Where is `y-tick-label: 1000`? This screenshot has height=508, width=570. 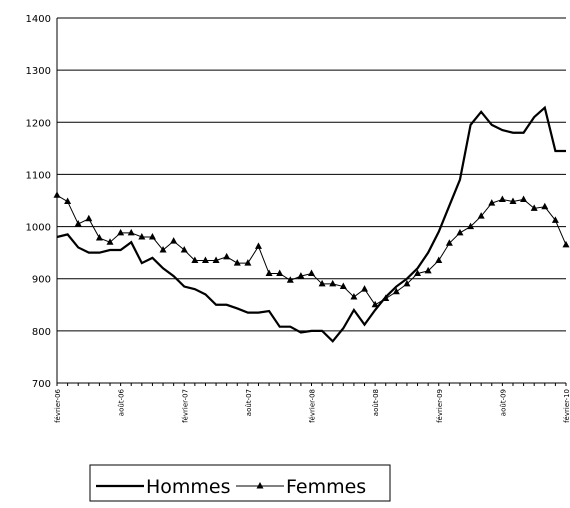
y-tick-label: 1000 is located at coordinates (38, 228).